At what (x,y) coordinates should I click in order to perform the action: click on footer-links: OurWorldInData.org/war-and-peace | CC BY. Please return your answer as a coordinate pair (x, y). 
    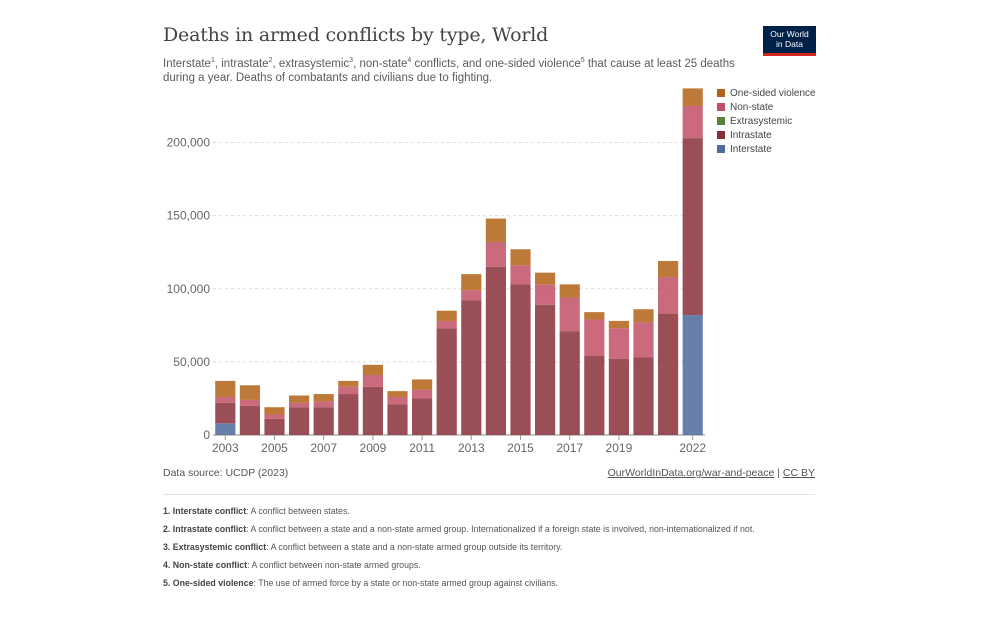
    Looking at the image, I should click on (711, 473).